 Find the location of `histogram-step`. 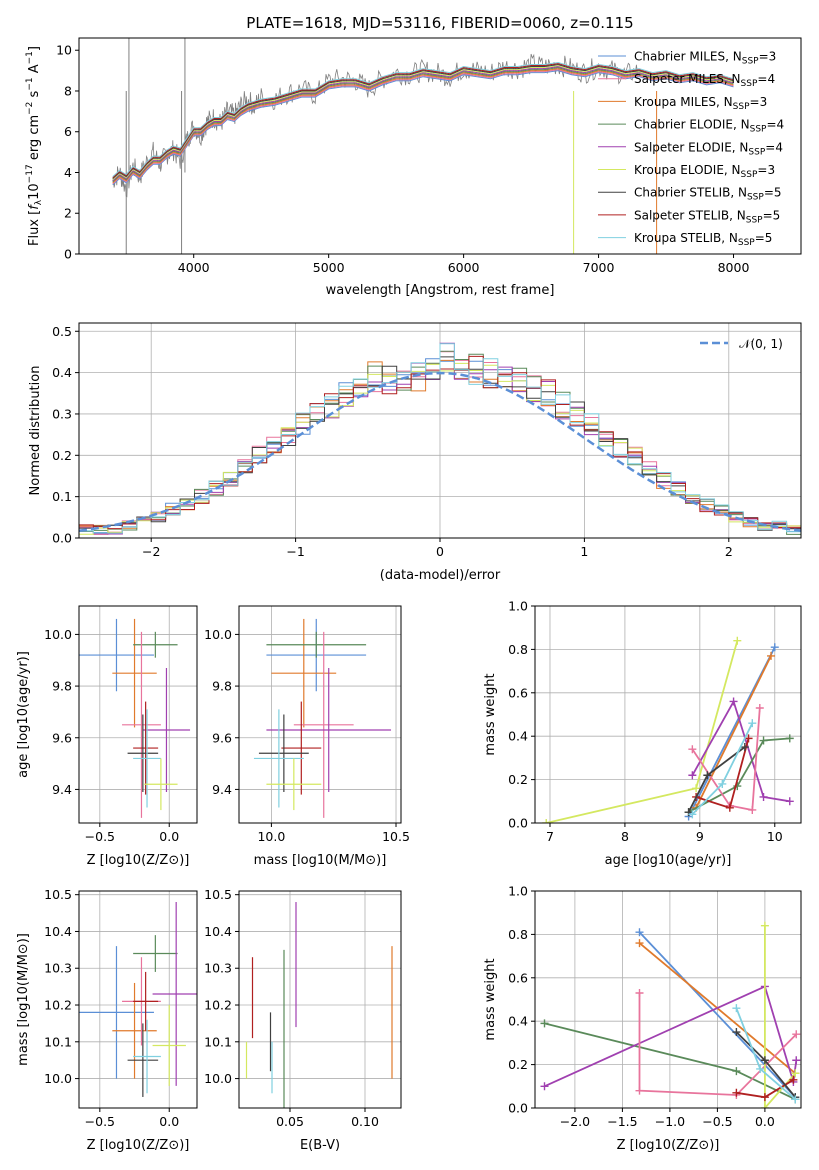

histogram-step is located at coordinates (440, 438).